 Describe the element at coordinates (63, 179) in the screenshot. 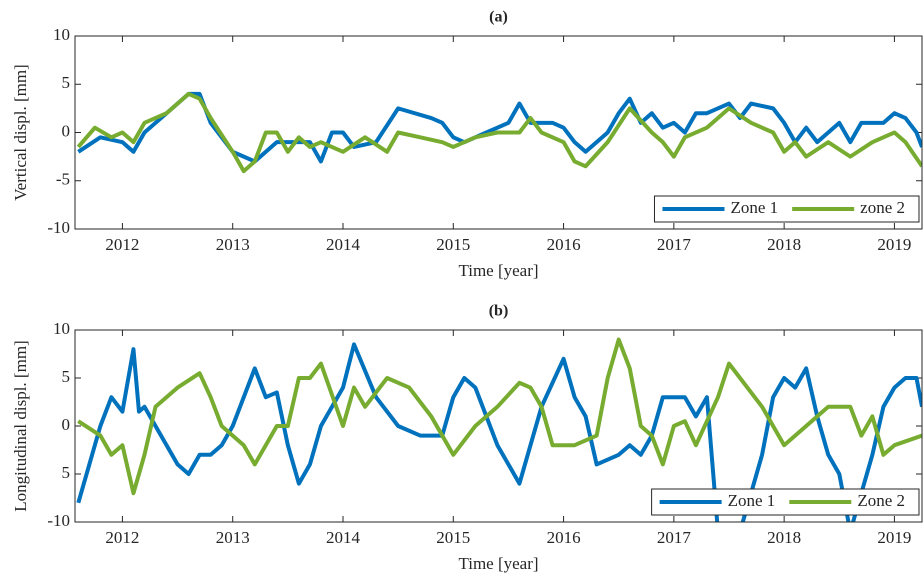

I see `y-tick-label: -5` at that location.